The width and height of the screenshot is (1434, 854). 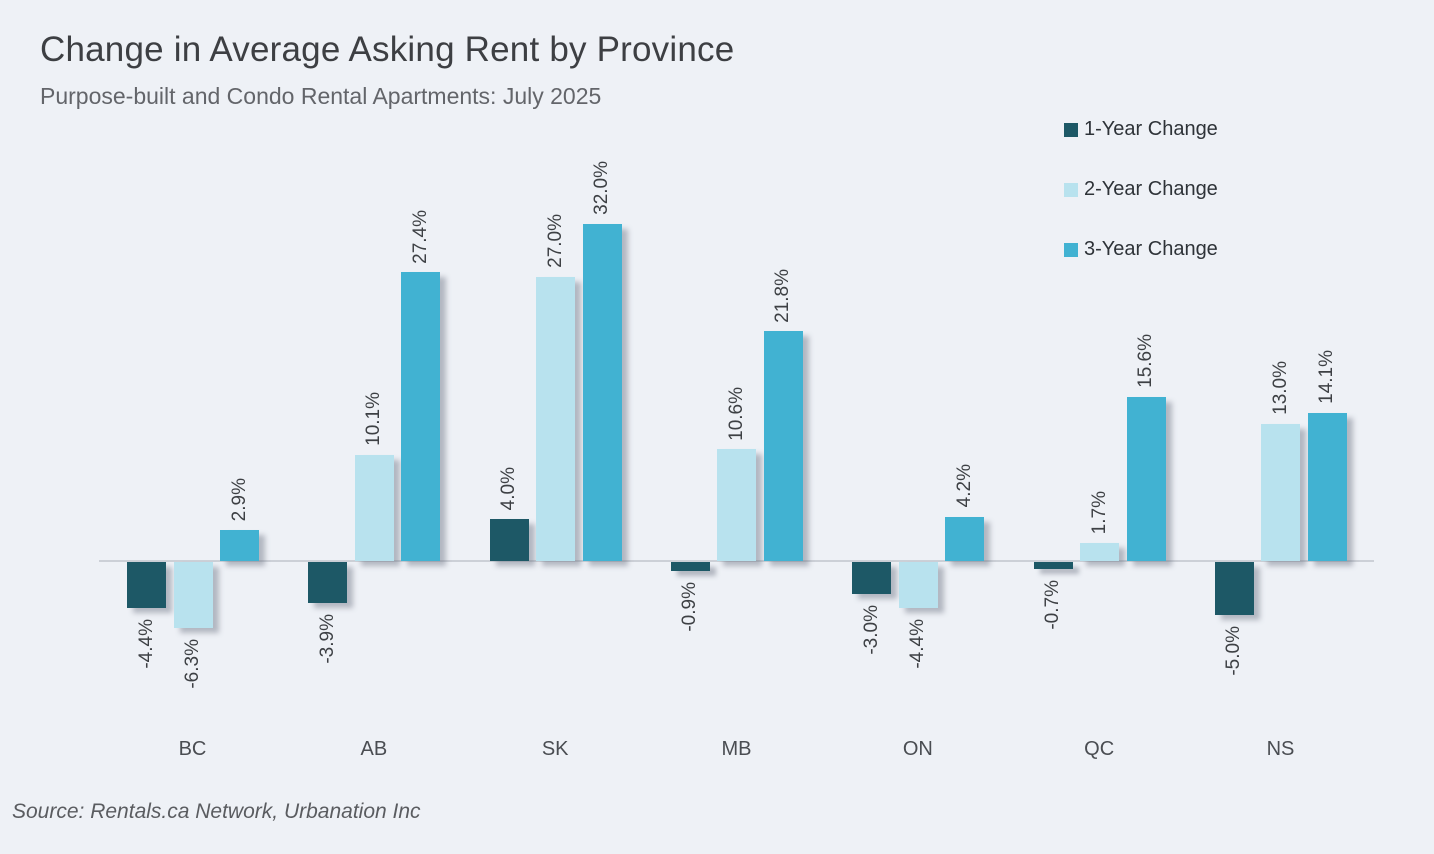 I want to click on legend-label: 3-Year Change, so click(x=1151, y=249).